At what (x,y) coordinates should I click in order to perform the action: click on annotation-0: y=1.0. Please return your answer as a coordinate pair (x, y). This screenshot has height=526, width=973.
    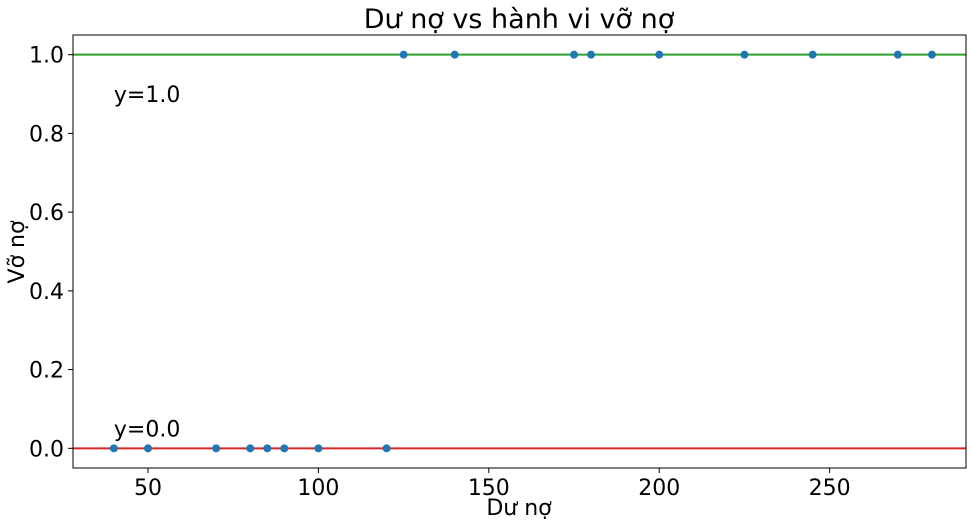
    Looking at the image, I should click on (147, 95).